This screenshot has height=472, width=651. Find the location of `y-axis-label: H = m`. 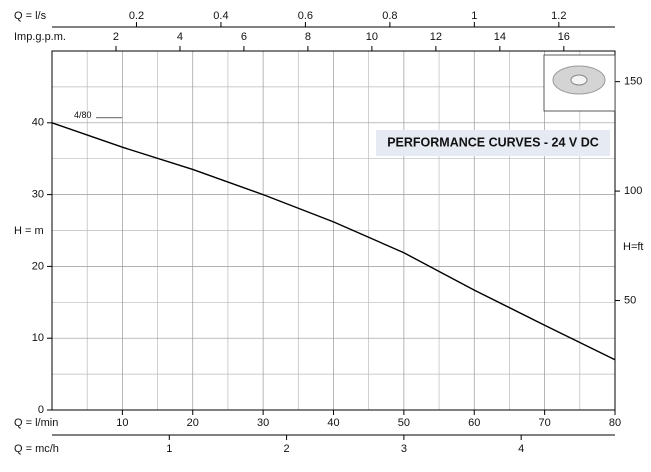

y-axis-label: H = m is located at coordinates (29, 231).